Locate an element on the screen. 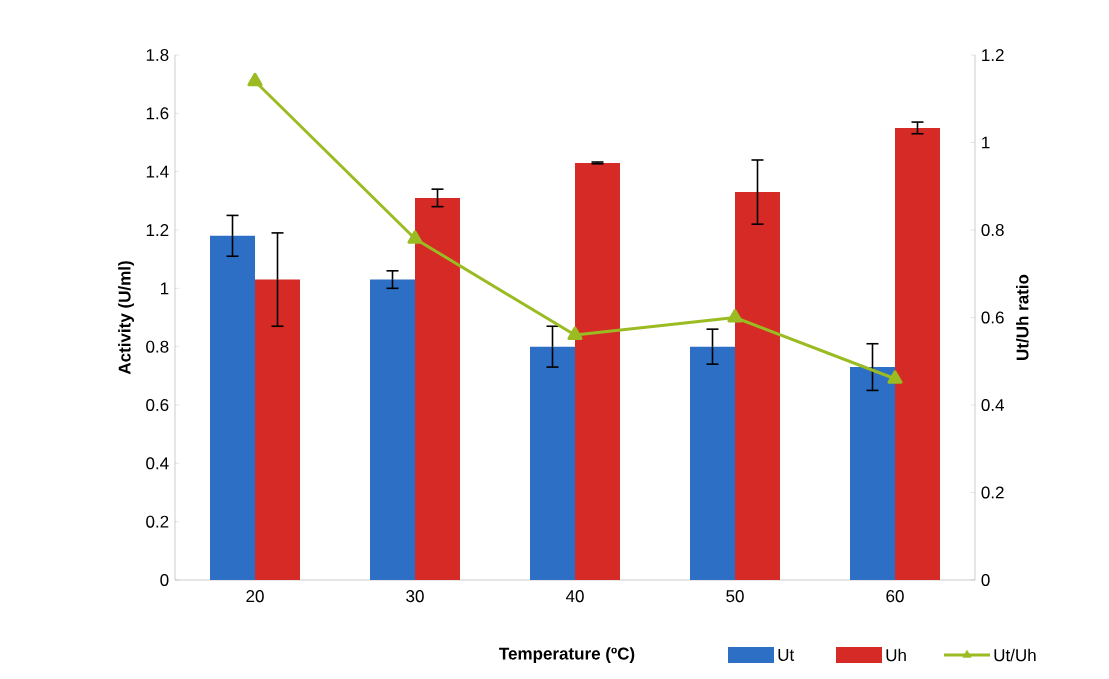  y2-tick-label: 0.4 is located at coordinates (992, 405).